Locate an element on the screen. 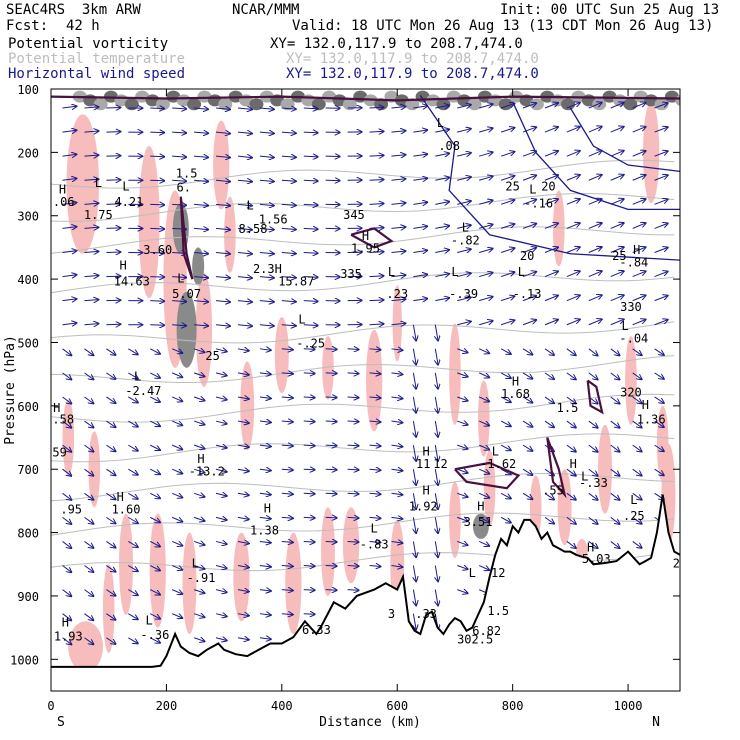 The image size is (740, 740). pv-shading-strat is located at coordinates (568, 104).